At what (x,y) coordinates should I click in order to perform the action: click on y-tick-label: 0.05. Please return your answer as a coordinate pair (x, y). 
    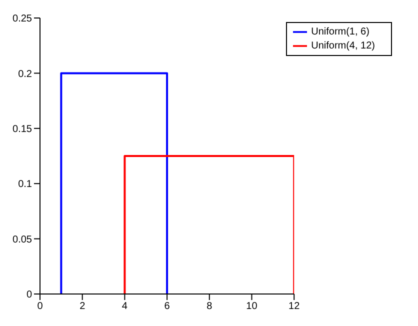
    Looking at the image, I should click on (22, 240).